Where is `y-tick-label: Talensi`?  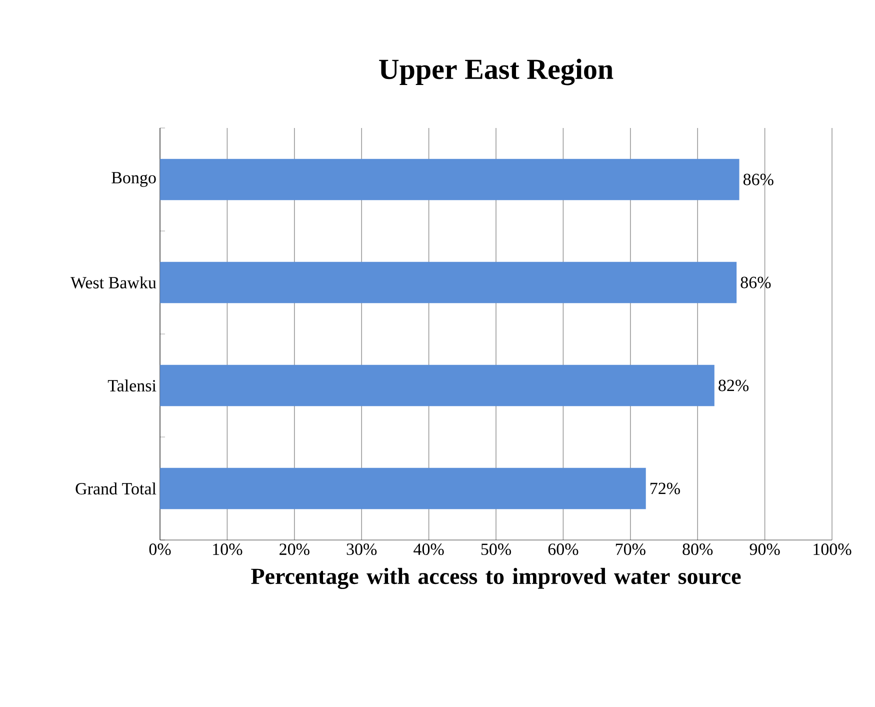 y-tick-label: Talensi is located at coordinates (132, 386).